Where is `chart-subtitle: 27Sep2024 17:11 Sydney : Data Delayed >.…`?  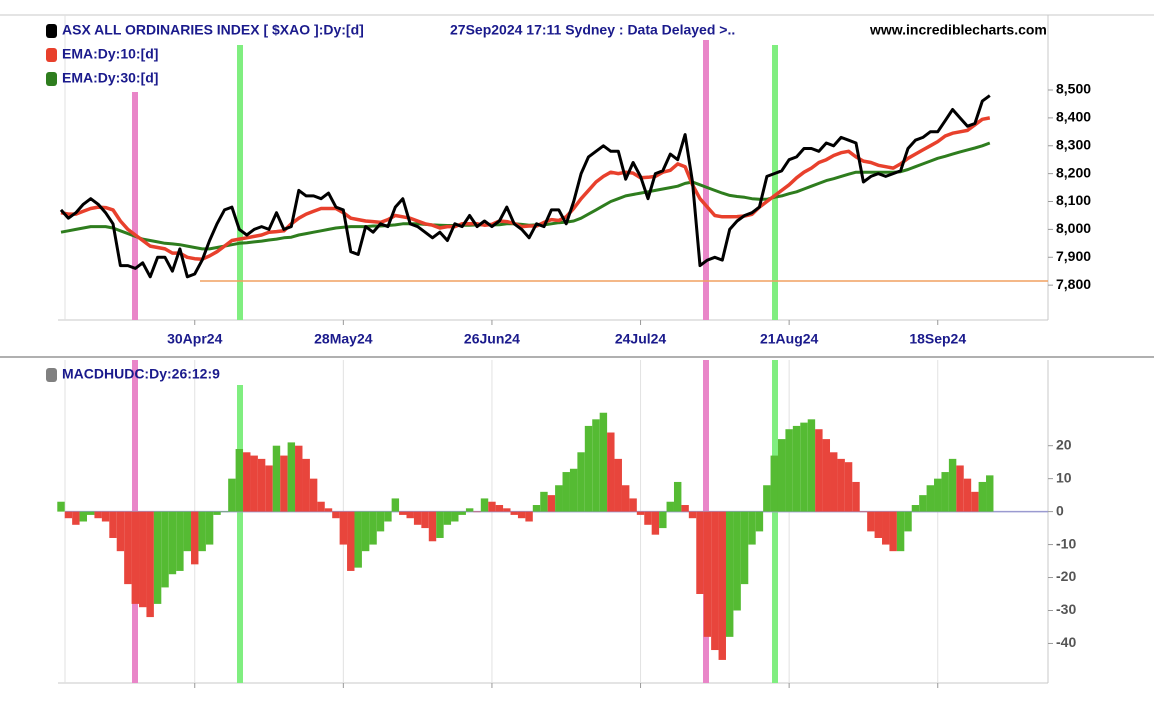
chart-subtitle: 27Sep2024 17:11 Sydney : Data Delayed >.… is located at coordinates (592, 30).